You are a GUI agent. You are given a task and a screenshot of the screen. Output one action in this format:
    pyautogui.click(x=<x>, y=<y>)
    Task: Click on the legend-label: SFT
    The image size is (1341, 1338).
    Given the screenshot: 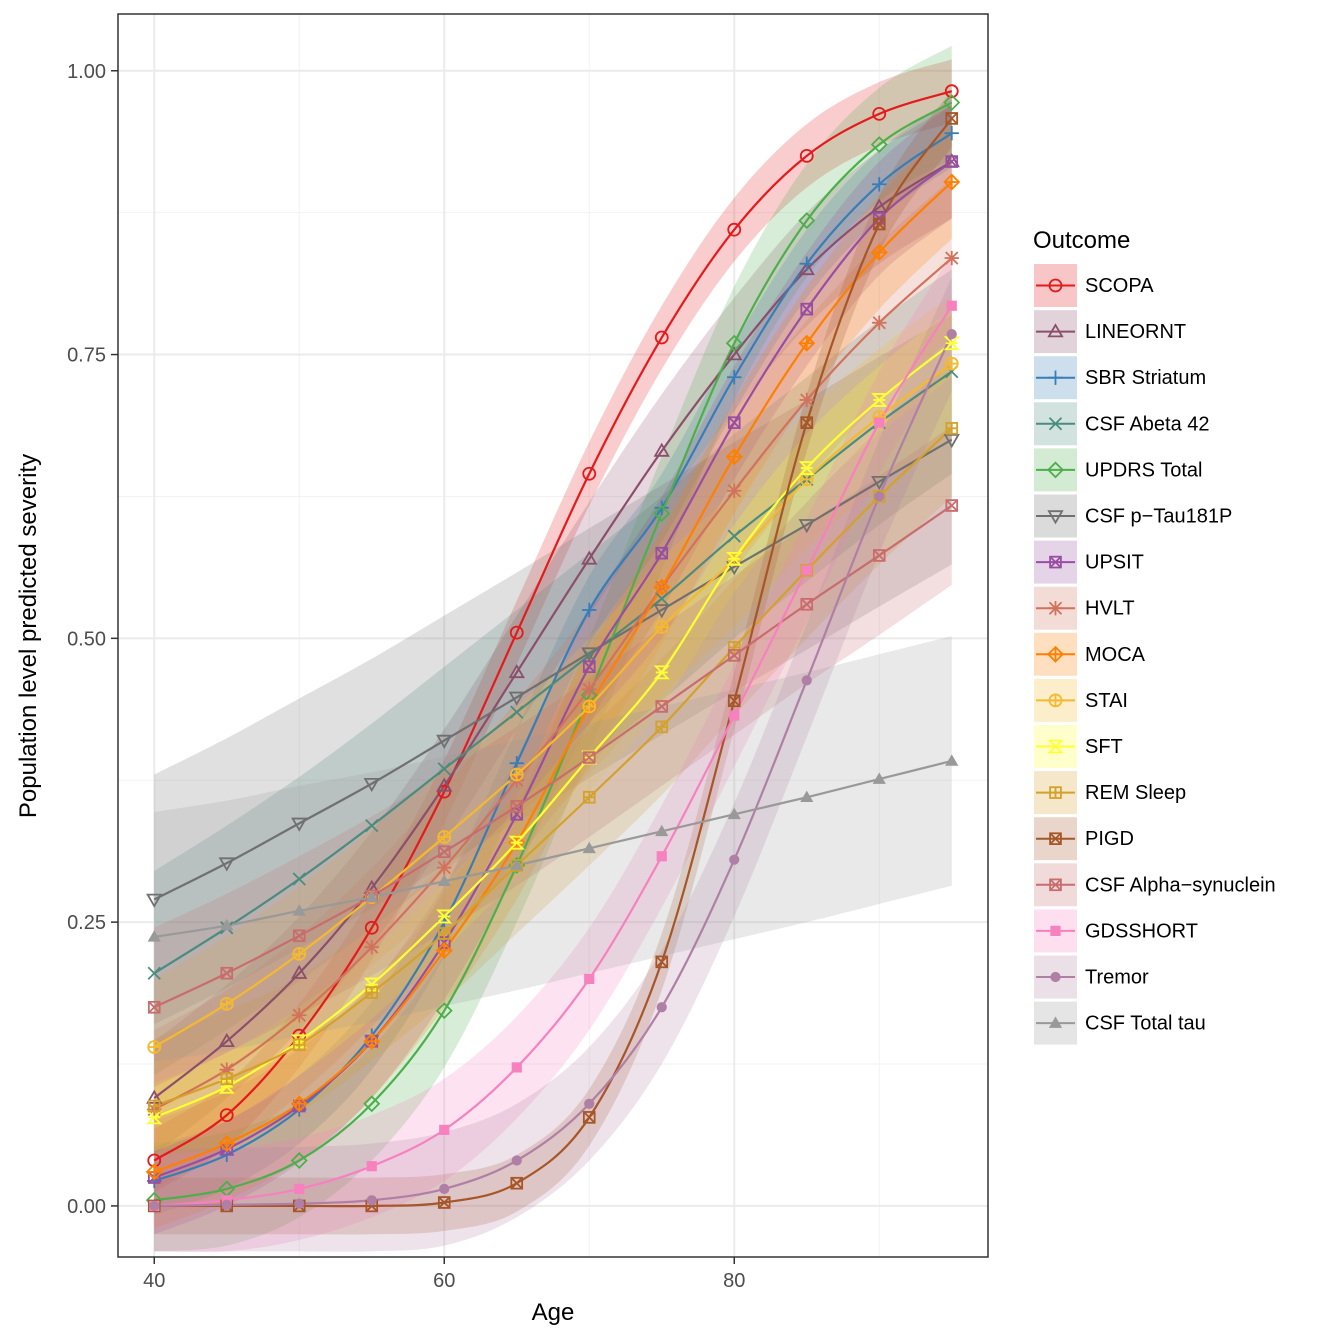 What is the action you would take?
    pyautogui.click(x=1104, y=747)
    